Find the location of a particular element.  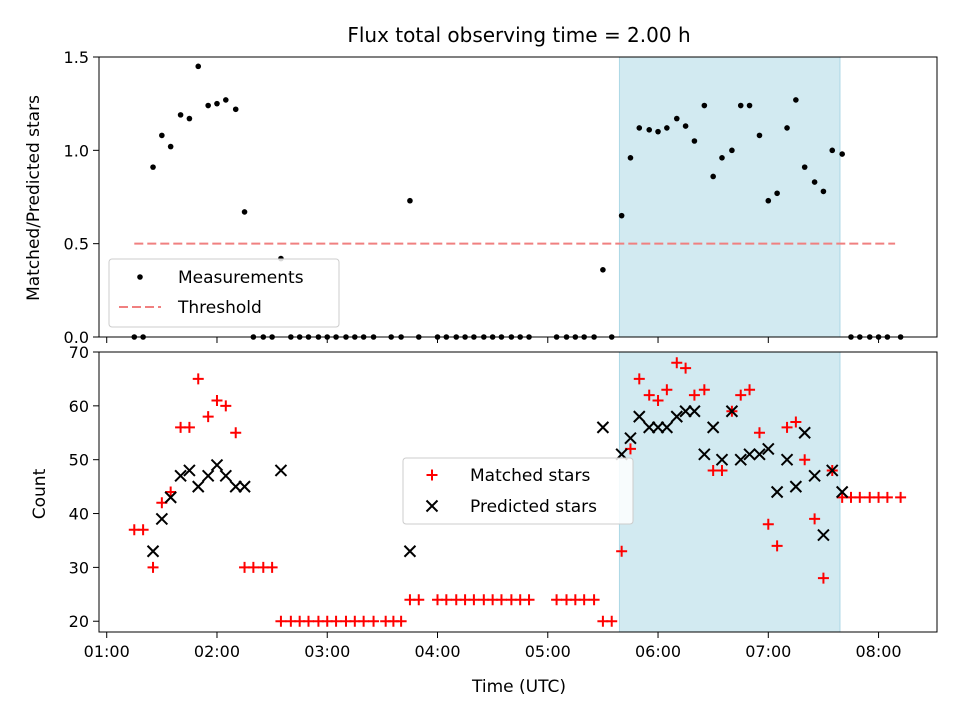

y-tick-label: 60 is located at coordinates (79, 406).